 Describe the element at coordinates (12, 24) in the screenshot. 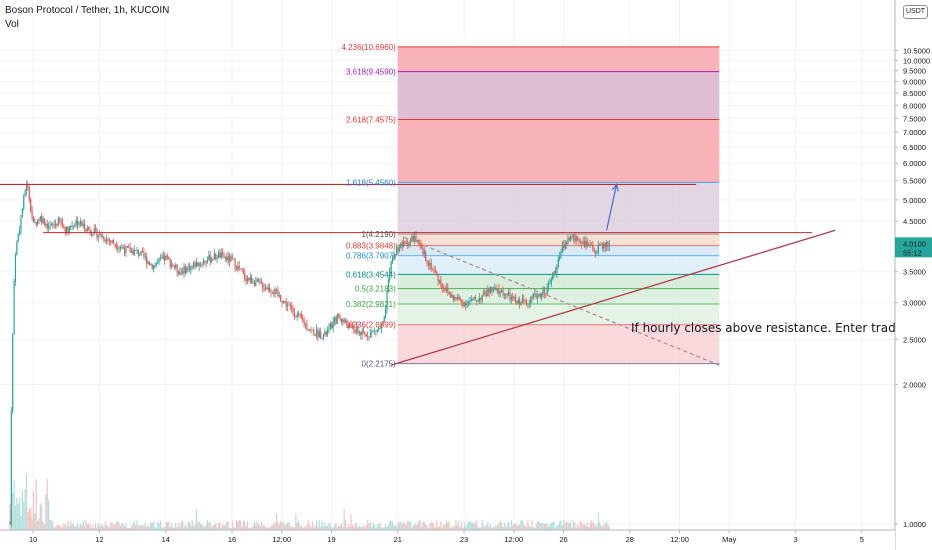

I see `volume-indicator-label: Vol` at that location.